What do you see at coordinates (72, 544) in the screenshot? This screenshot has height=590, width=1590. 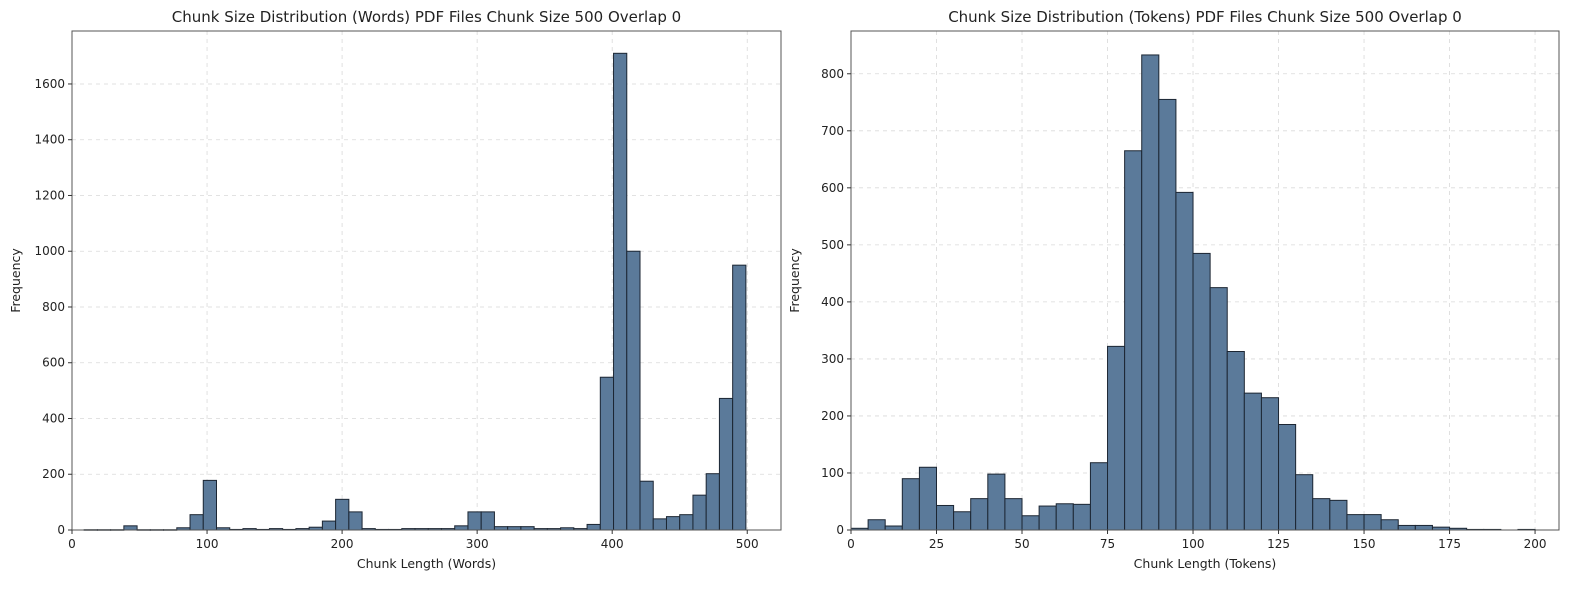 I see `words-x-tick-label: 0` at bounding box center [72, 544].